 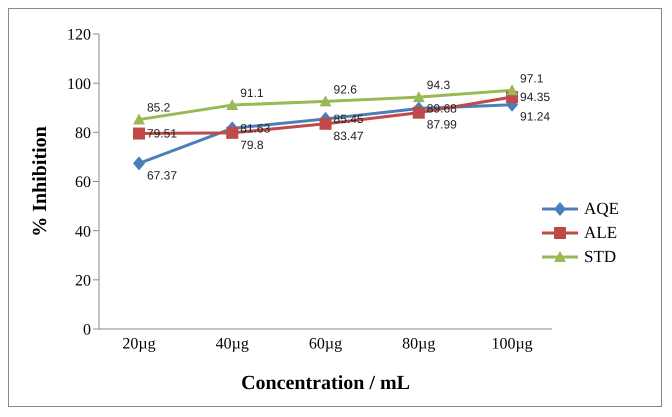 What do you see at coordinates (162, 175) in the screenshot?
I see `data-label: 67.37` at bounding box center [162, 175].